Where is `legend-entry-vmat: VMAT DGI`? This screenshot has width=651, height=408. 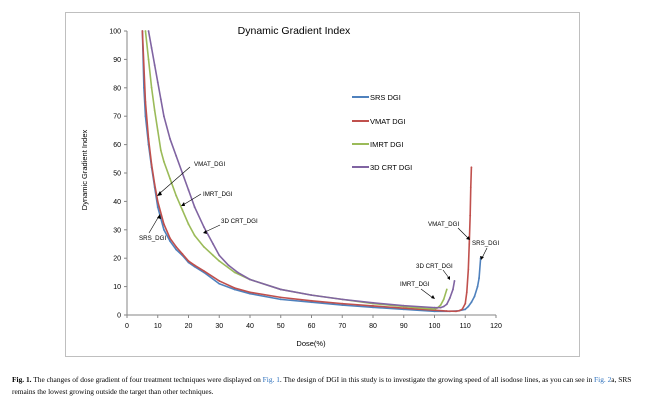 legend-entry-vmat: VMAT DGI is located at coordinates (379, 121).